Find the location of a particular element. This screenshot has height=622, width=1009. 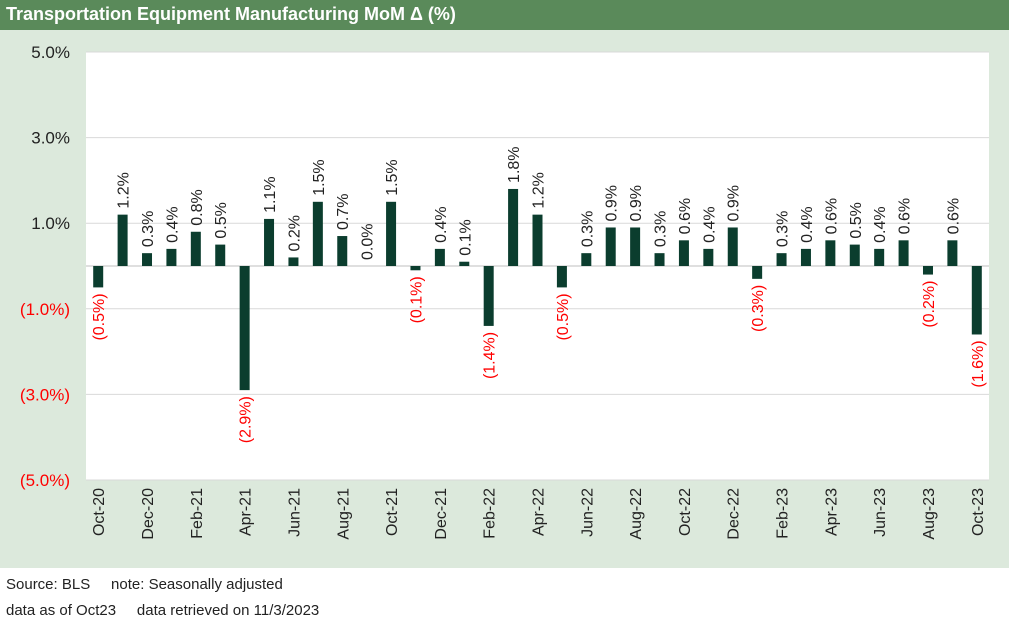

data-label: (0.1%) is located at coordinates (416, 299).